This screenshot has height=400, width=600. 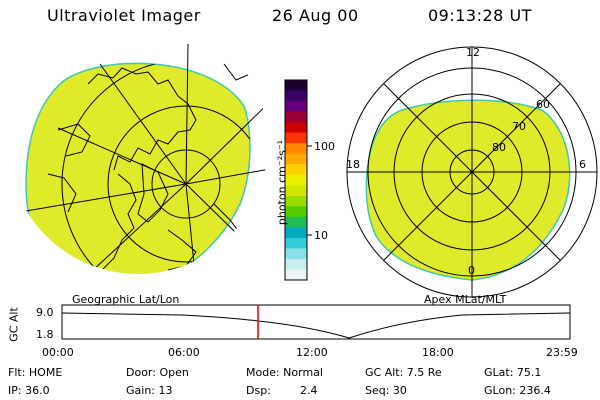 What do you see at coordinates (284, 372) in the screenshot?
I see `mode-info: Mode: Normal` at bounding box center [284, 372].